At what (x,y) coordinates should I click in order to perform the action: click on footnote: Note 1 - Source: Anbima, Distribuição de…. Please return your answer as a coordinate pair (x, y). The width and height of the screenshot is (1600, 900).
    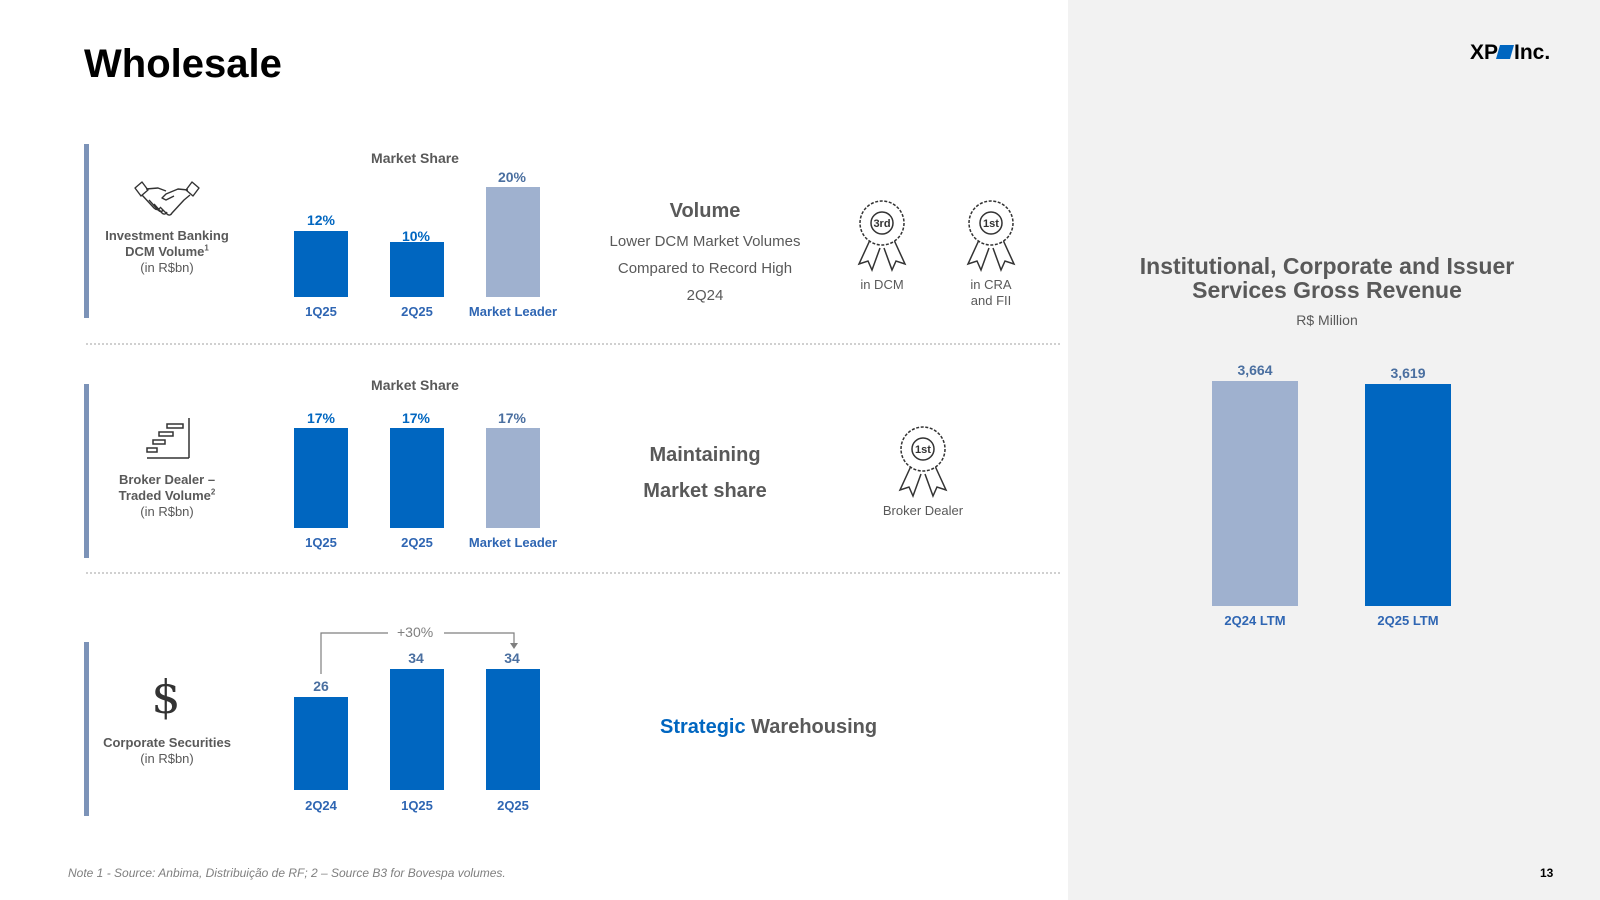
    Looking at the image, I should click on (287, 873).